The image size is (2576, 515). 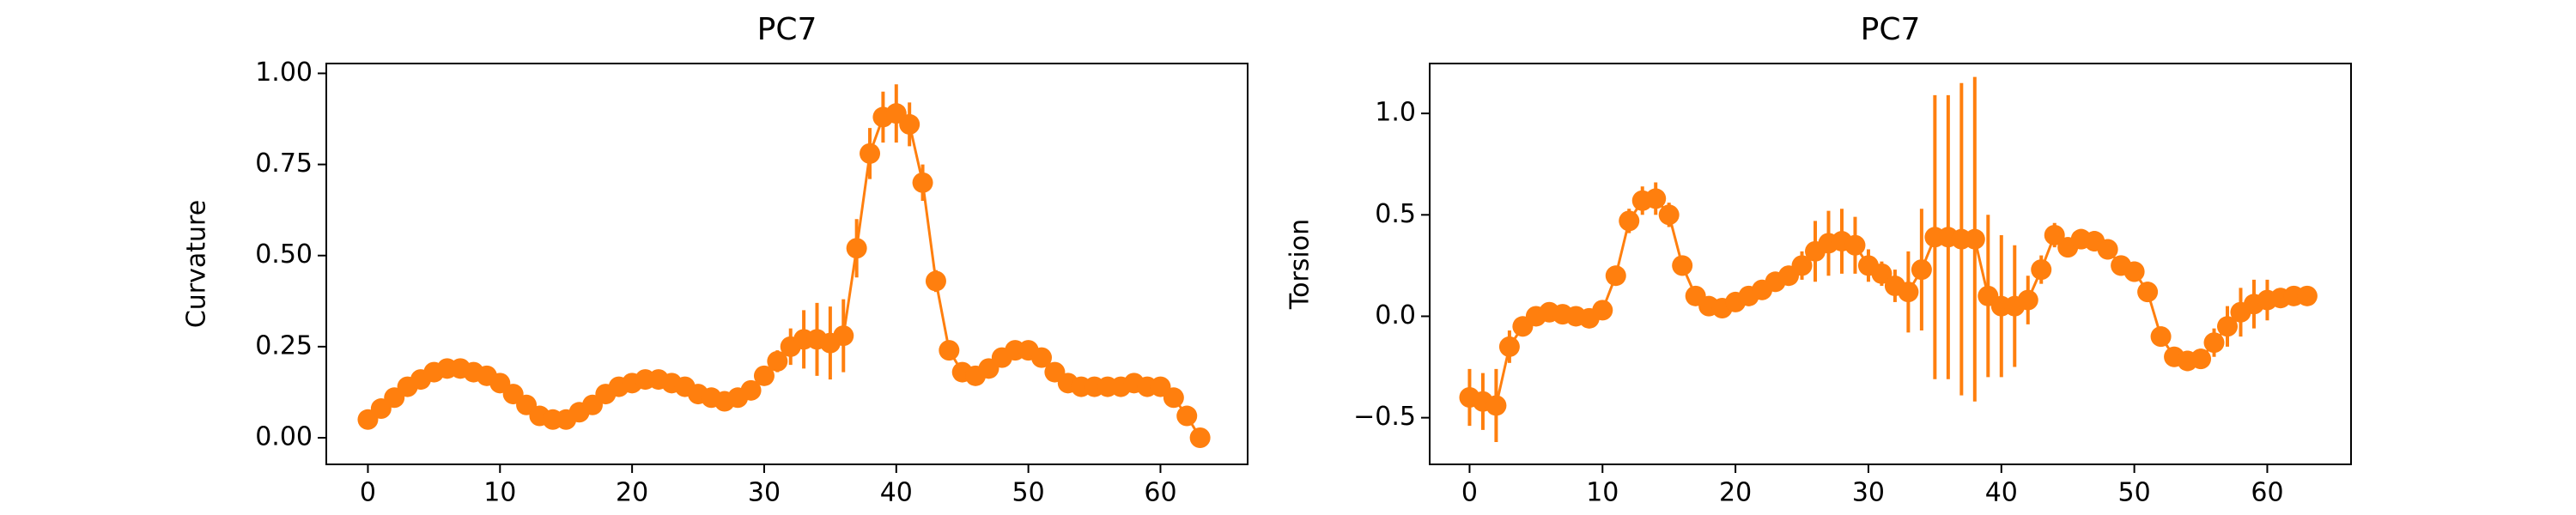 What do you see at coordinates (1396, 113) in the screenshot?
I see `y-tick-label: 1.0` at bounding box center [1396, 113].